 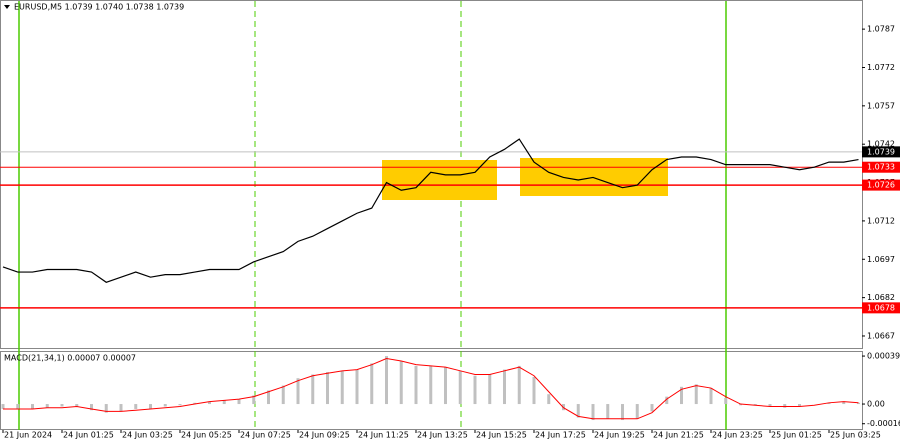 What do you see at coordinates (881, 67) in the screenshot?
I see `y-tick-label: 1.0772` at bounding box center [881, 67].